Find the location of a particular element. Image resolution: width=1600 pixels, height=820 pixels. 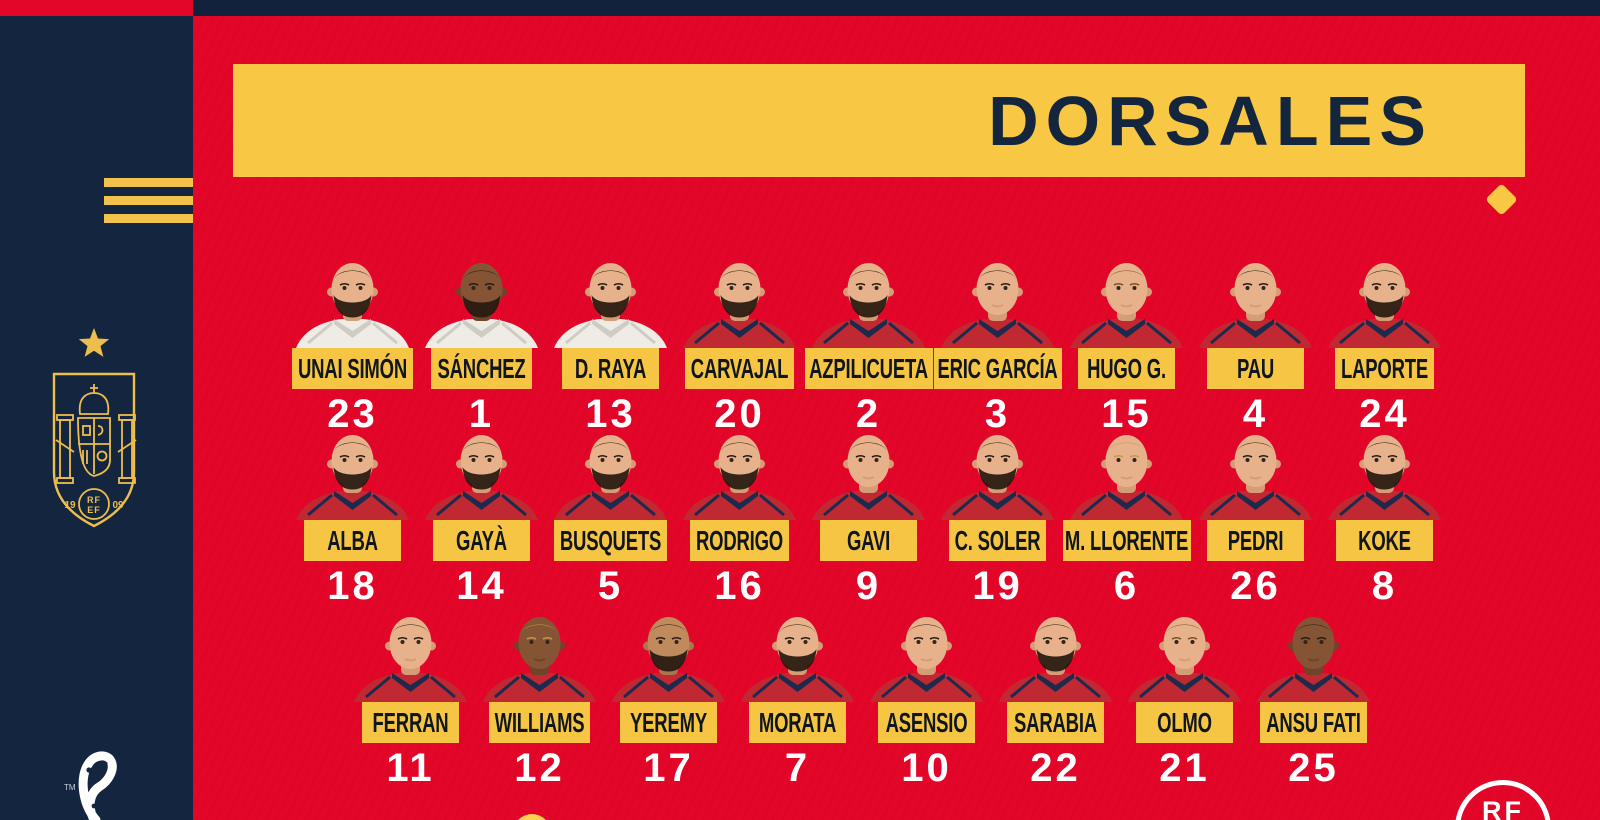

sidebar: RF EF 19 09 TM is located at coordinates (96, 418).